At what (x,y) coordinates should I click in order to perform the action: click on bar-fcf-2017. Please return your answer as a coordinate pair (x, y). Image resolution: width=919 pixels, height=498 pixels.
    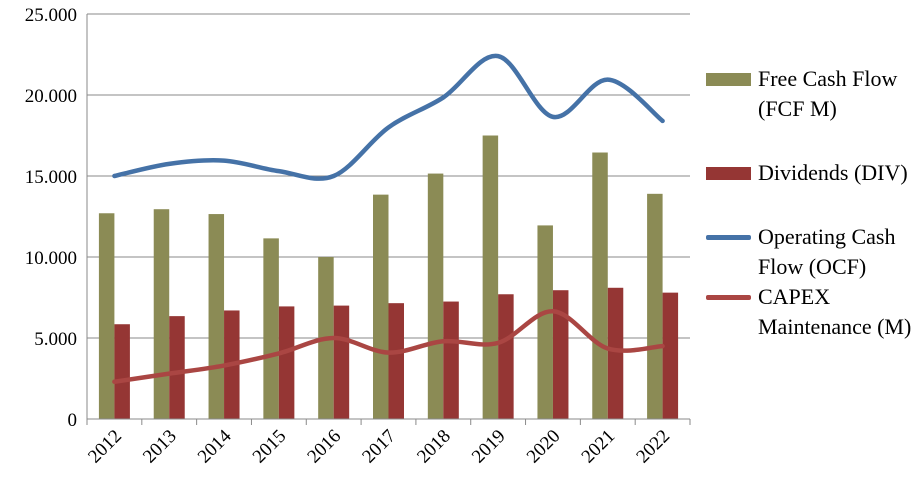
    Looking at the image, I should click on (381, 306).